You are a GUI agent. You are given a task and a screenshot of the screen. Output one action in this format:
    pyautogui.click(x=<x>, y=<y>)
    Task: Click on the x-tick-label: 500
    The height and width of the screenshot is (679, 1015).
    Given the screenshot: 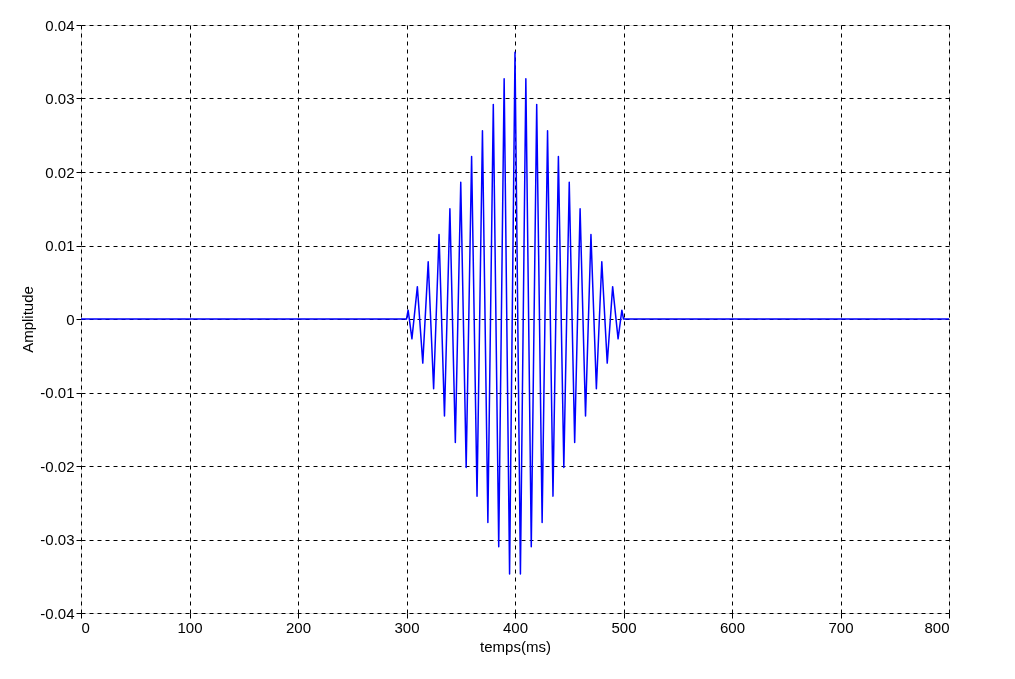 What is the action you would take?
    pyautogui.click(x=624, y=627)
    